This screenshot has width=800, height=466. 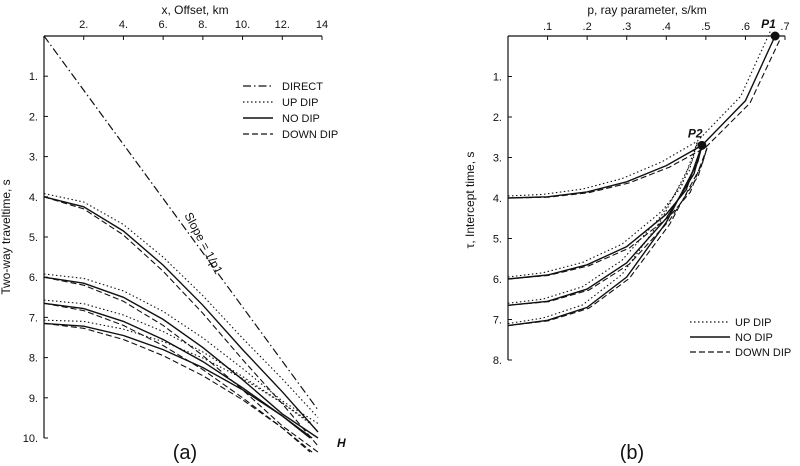 What do you see at coordinates (702, 145) in the screenshot?
I see `b-point-p2` at bounding box center [702, 145].